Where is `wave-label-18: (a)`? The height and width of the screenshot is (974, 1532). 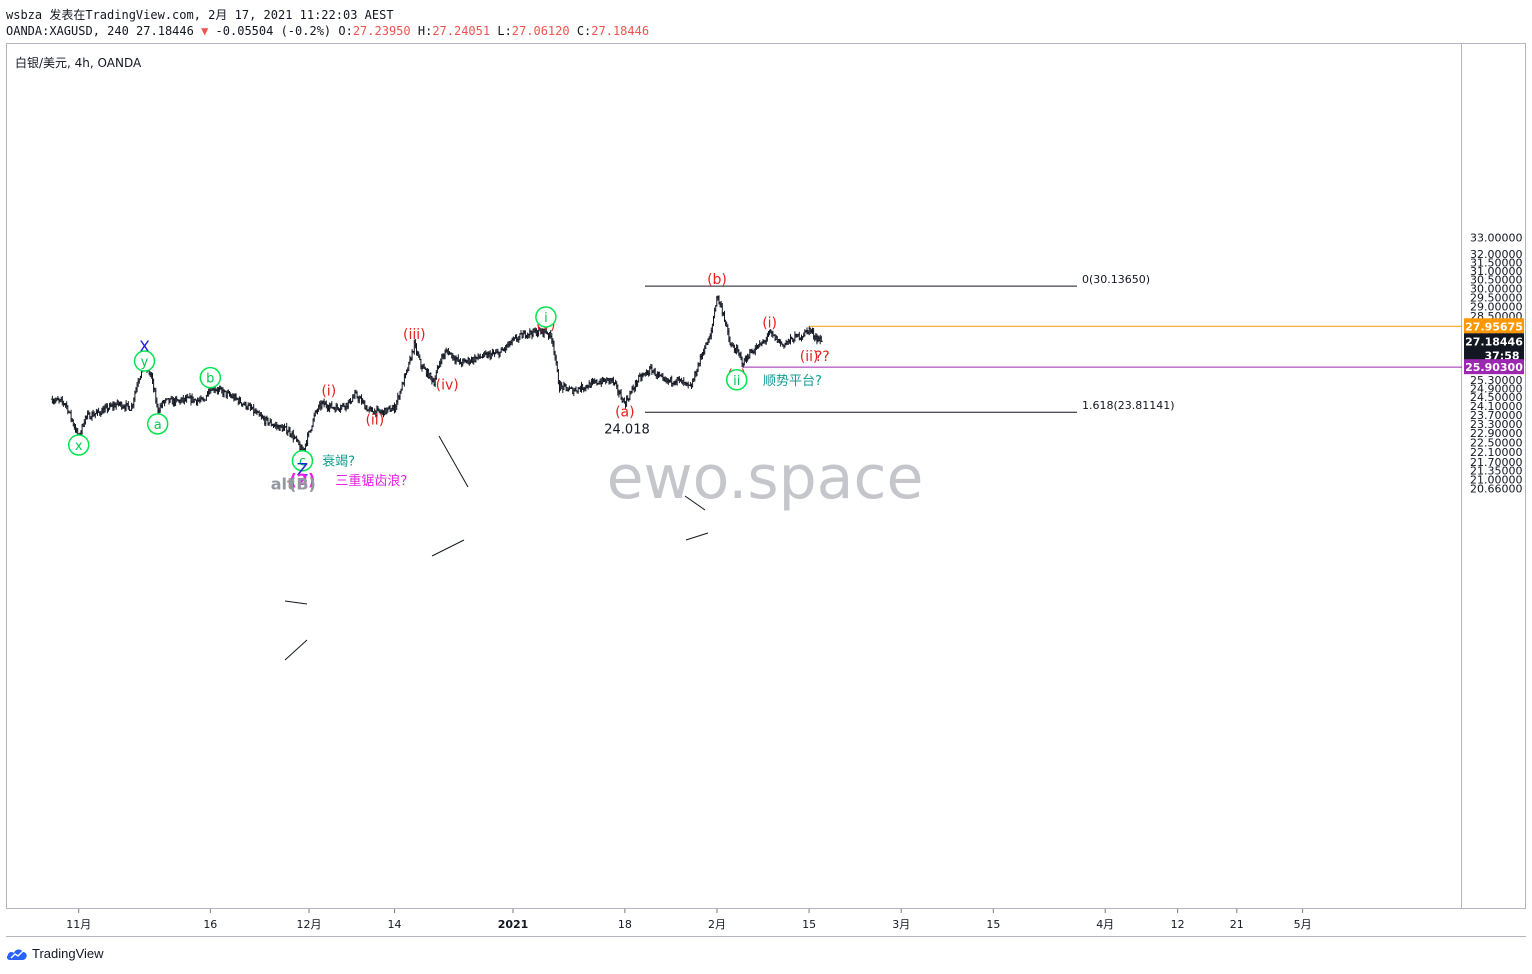 wave-label-18: (a) is located at coordinates (625, 412).